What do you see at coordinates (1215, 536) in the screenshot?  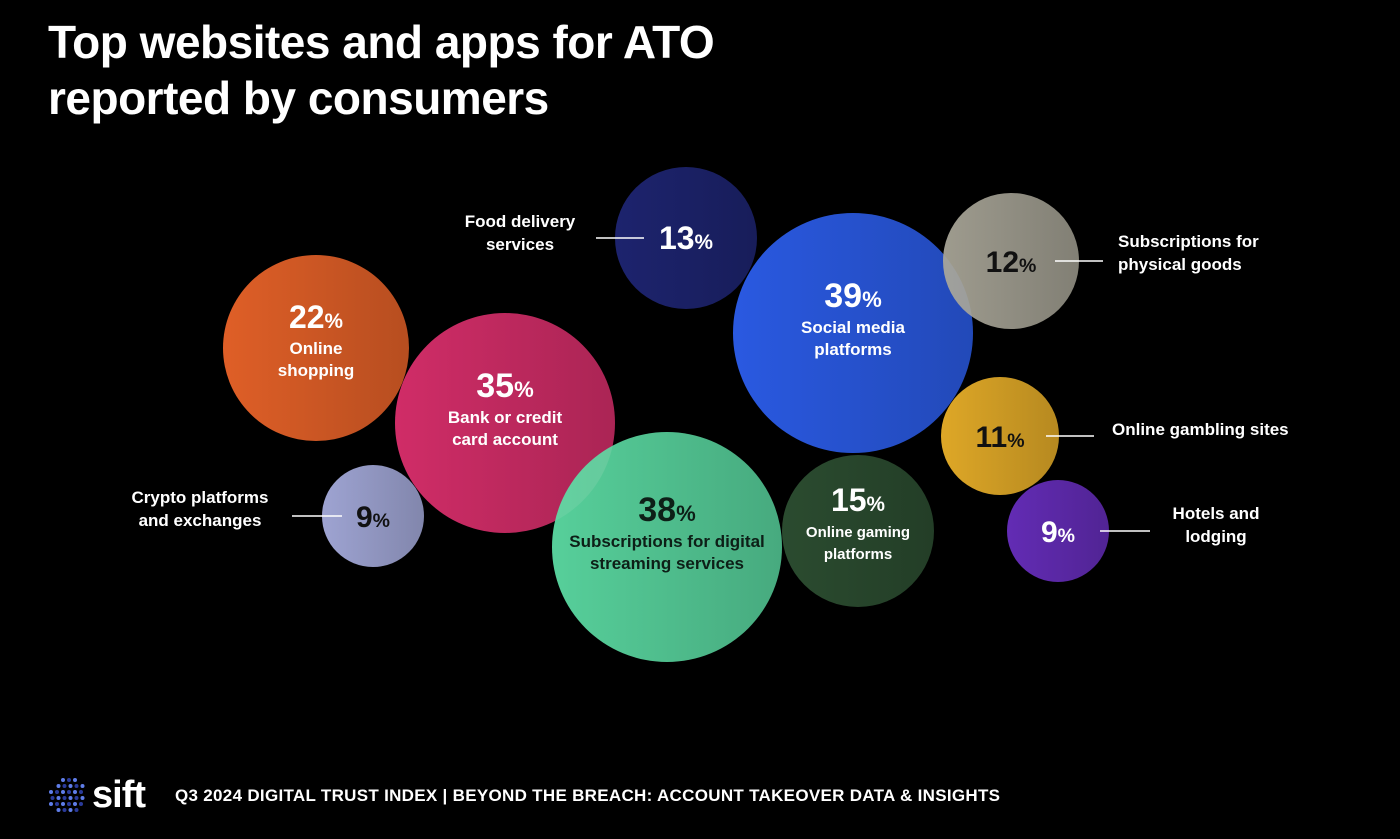 I see `bubble-label: lodging` at bounding box center [1215, 536].